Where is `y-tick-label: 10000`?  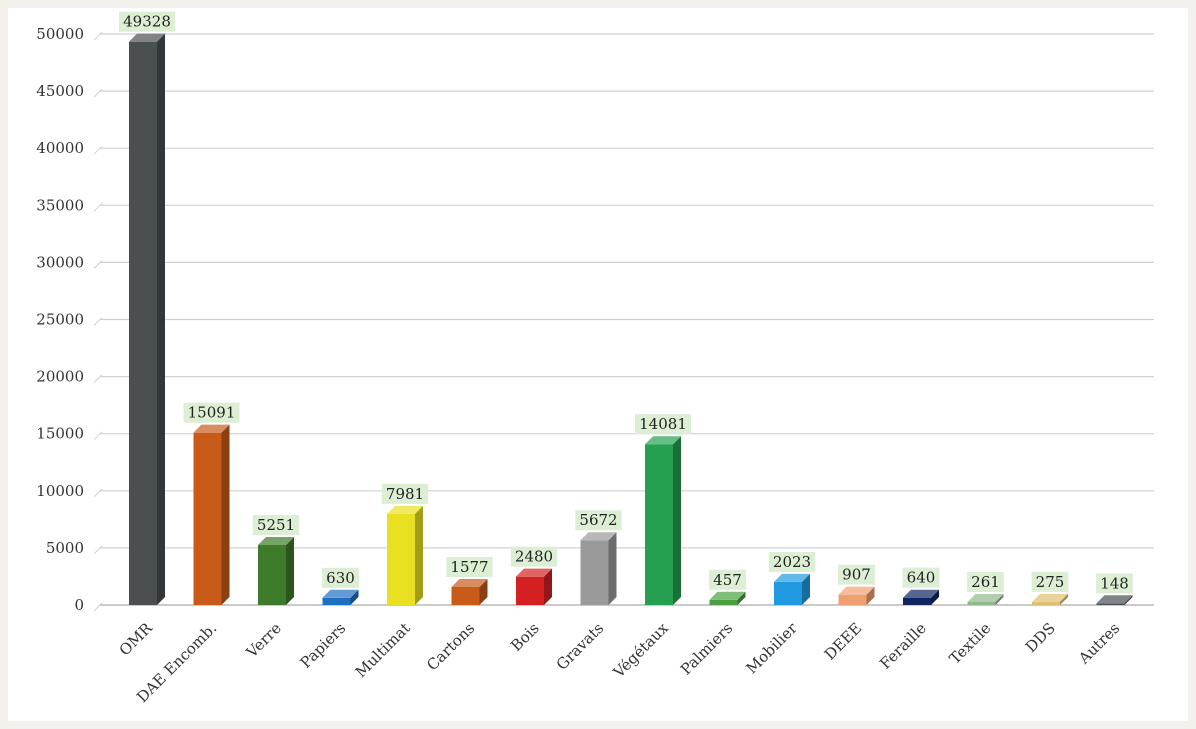
y-tick-label: 10000 is located at coordinates (60, 491).